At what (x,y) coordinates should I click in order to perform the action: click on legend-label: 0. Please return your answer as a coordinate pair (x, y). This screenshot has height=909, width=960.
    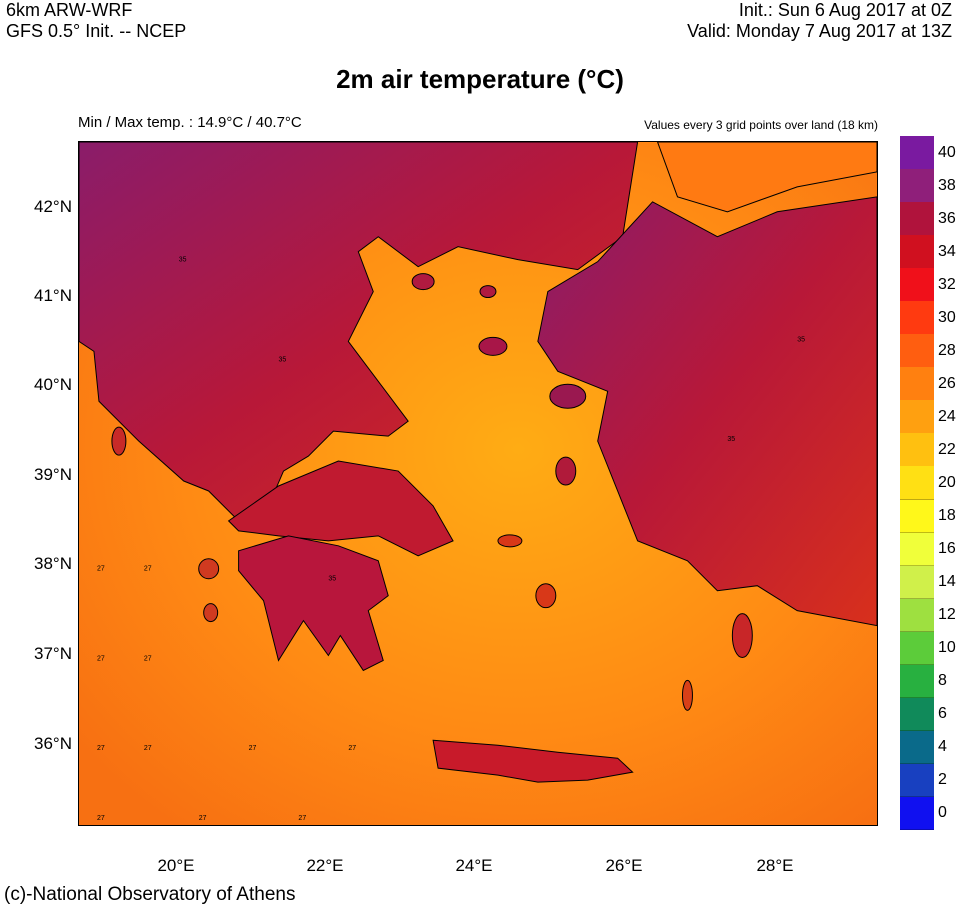
    Looking at the image, I should click on (942, 813).